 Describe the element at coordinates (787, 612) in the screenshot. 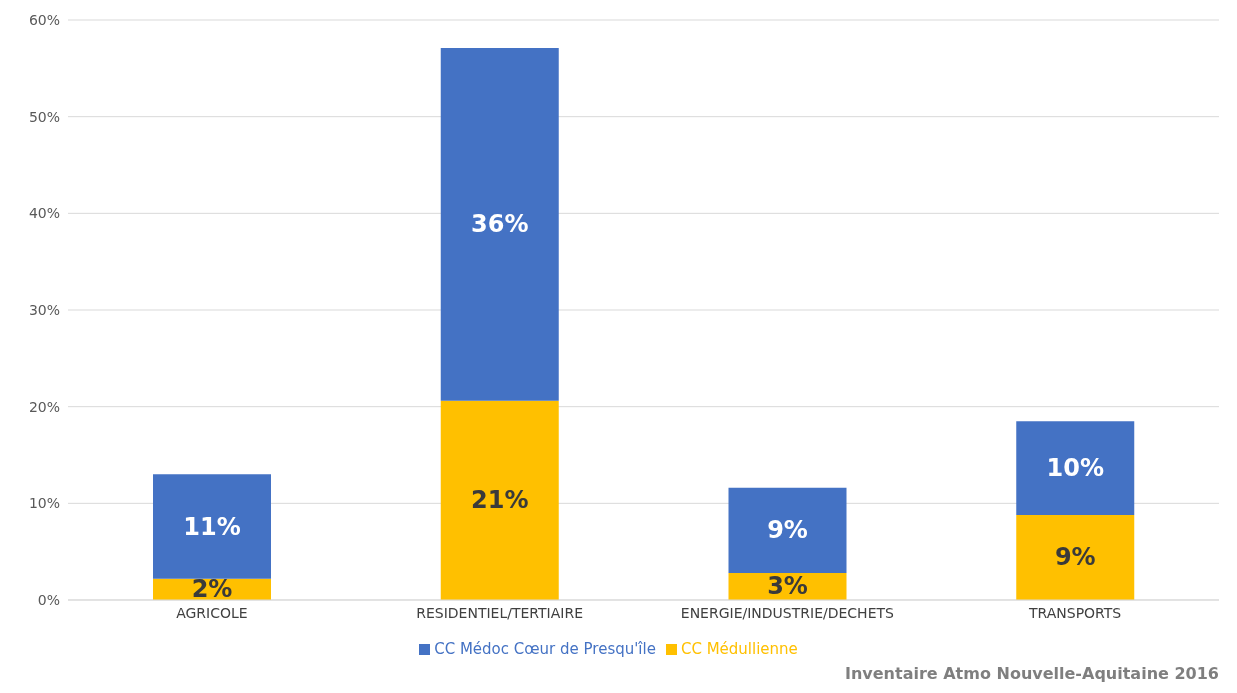

I see `x-tick-label: ENERGIE/INDUSTRIE/DECHETS` at that location.